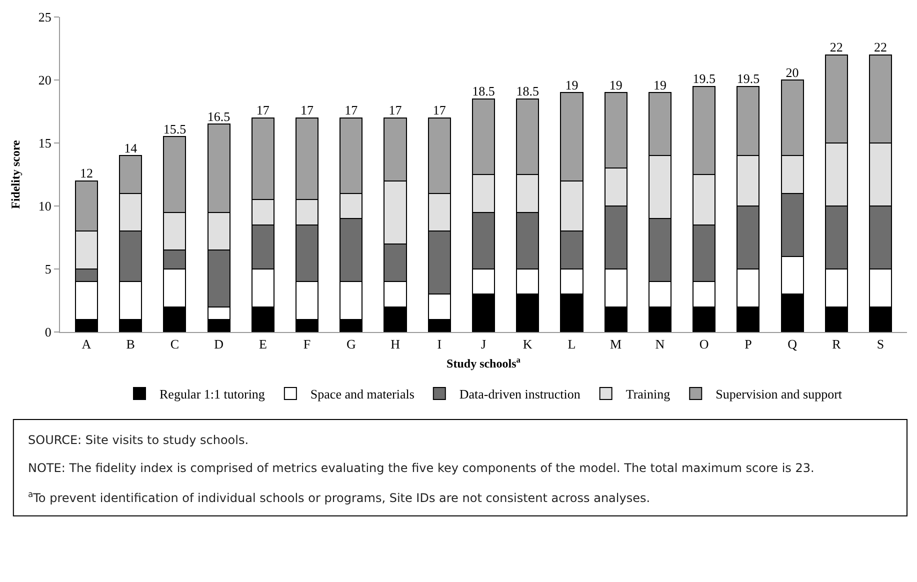 The width and height of the screenshot is (917, 582). Describe the element at coordinates (45, 80) in the screenshot. I see `y-tick-label: 20` at that location.